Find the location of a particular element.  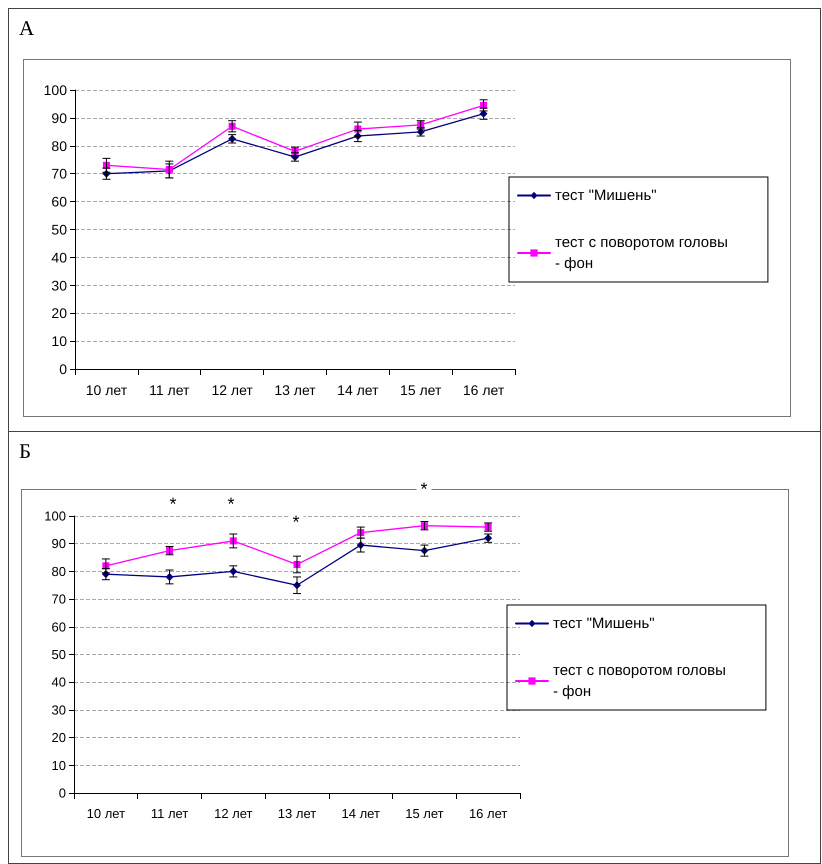

annotation: * is located at coordinates (296, 522).